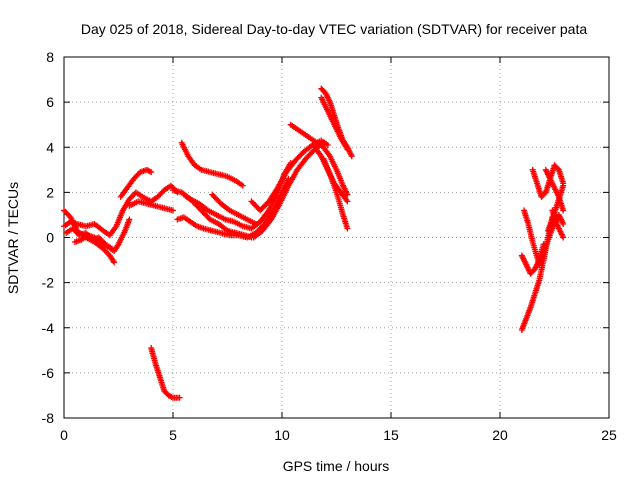 The width and height of the screenshot is (640, 480). I want to click on y-tick-label: 8, so click(50, 57).